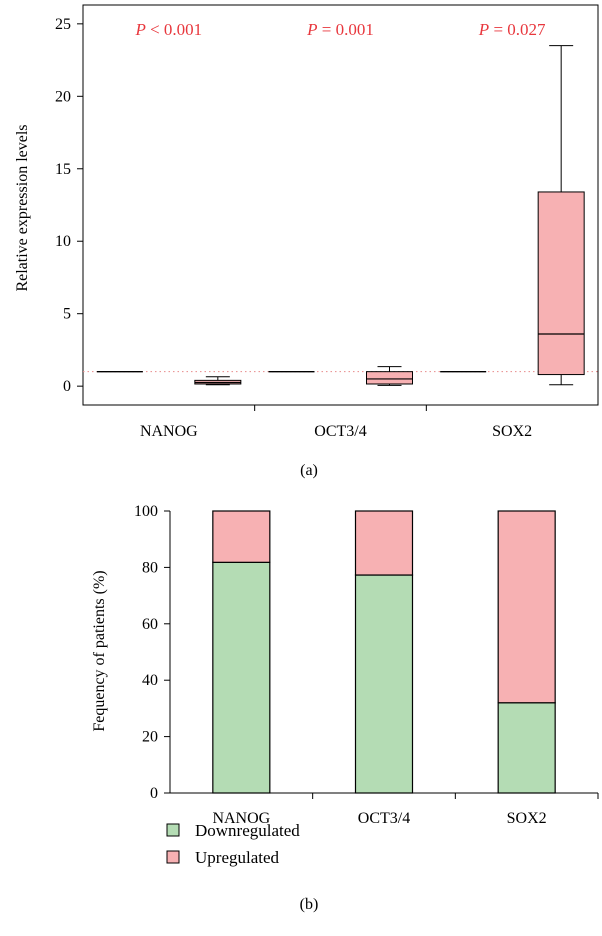 The image size is (602, 936). What do you see at coordinates (146, 511) in the screenshot?
I see `y-tick-label: 100` at bounding box center [146, 511].